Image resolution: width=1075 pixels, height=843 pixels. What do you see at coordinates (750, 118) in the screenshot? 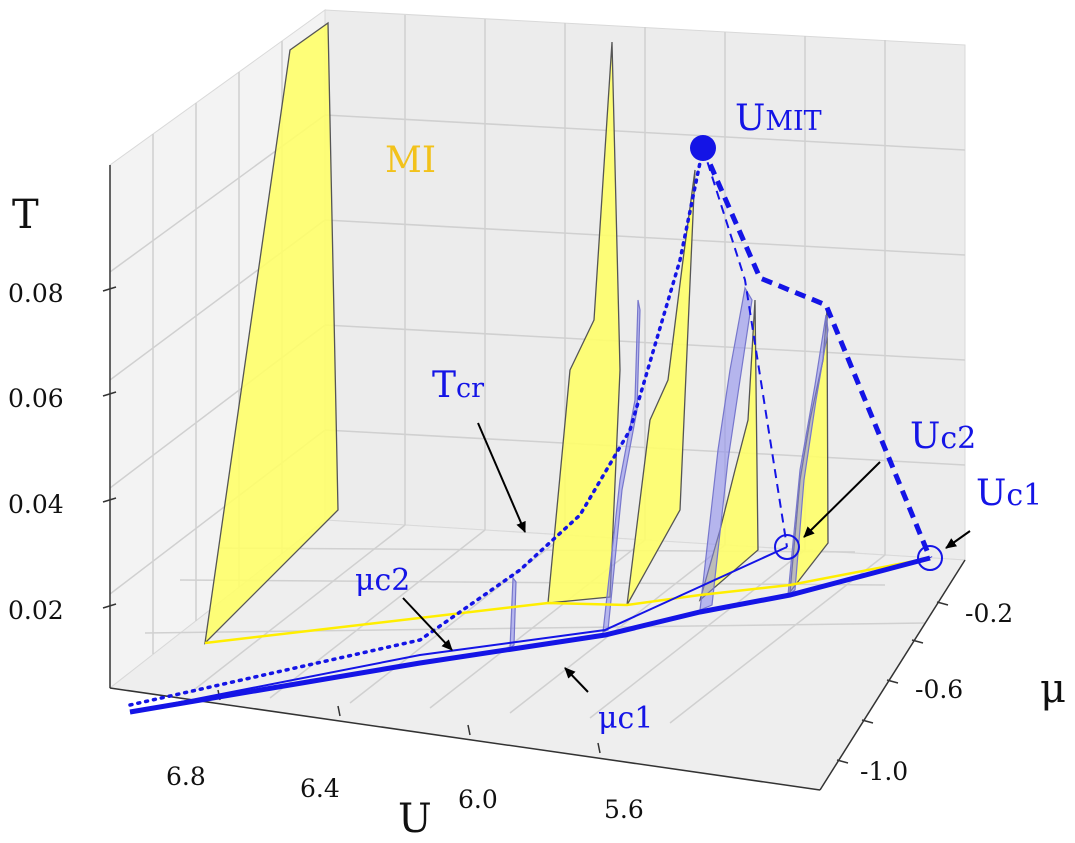
I see `umit-label-main: U` at bounding box center [750, 118].